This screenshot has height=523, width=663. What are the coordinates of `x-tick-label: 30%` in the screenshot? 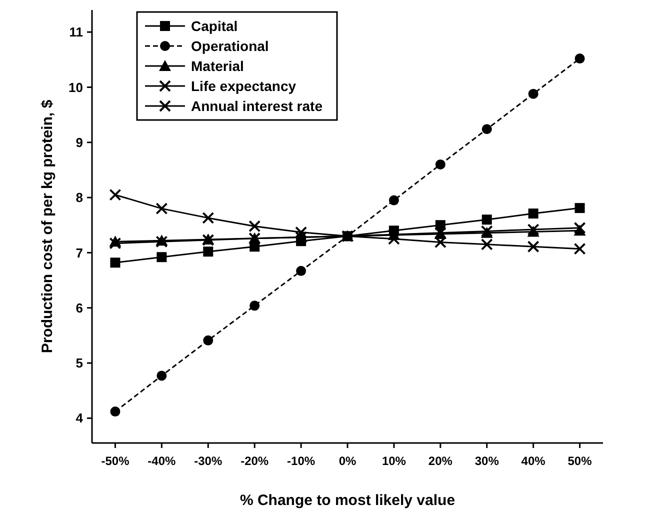 It's located at (487, 461).